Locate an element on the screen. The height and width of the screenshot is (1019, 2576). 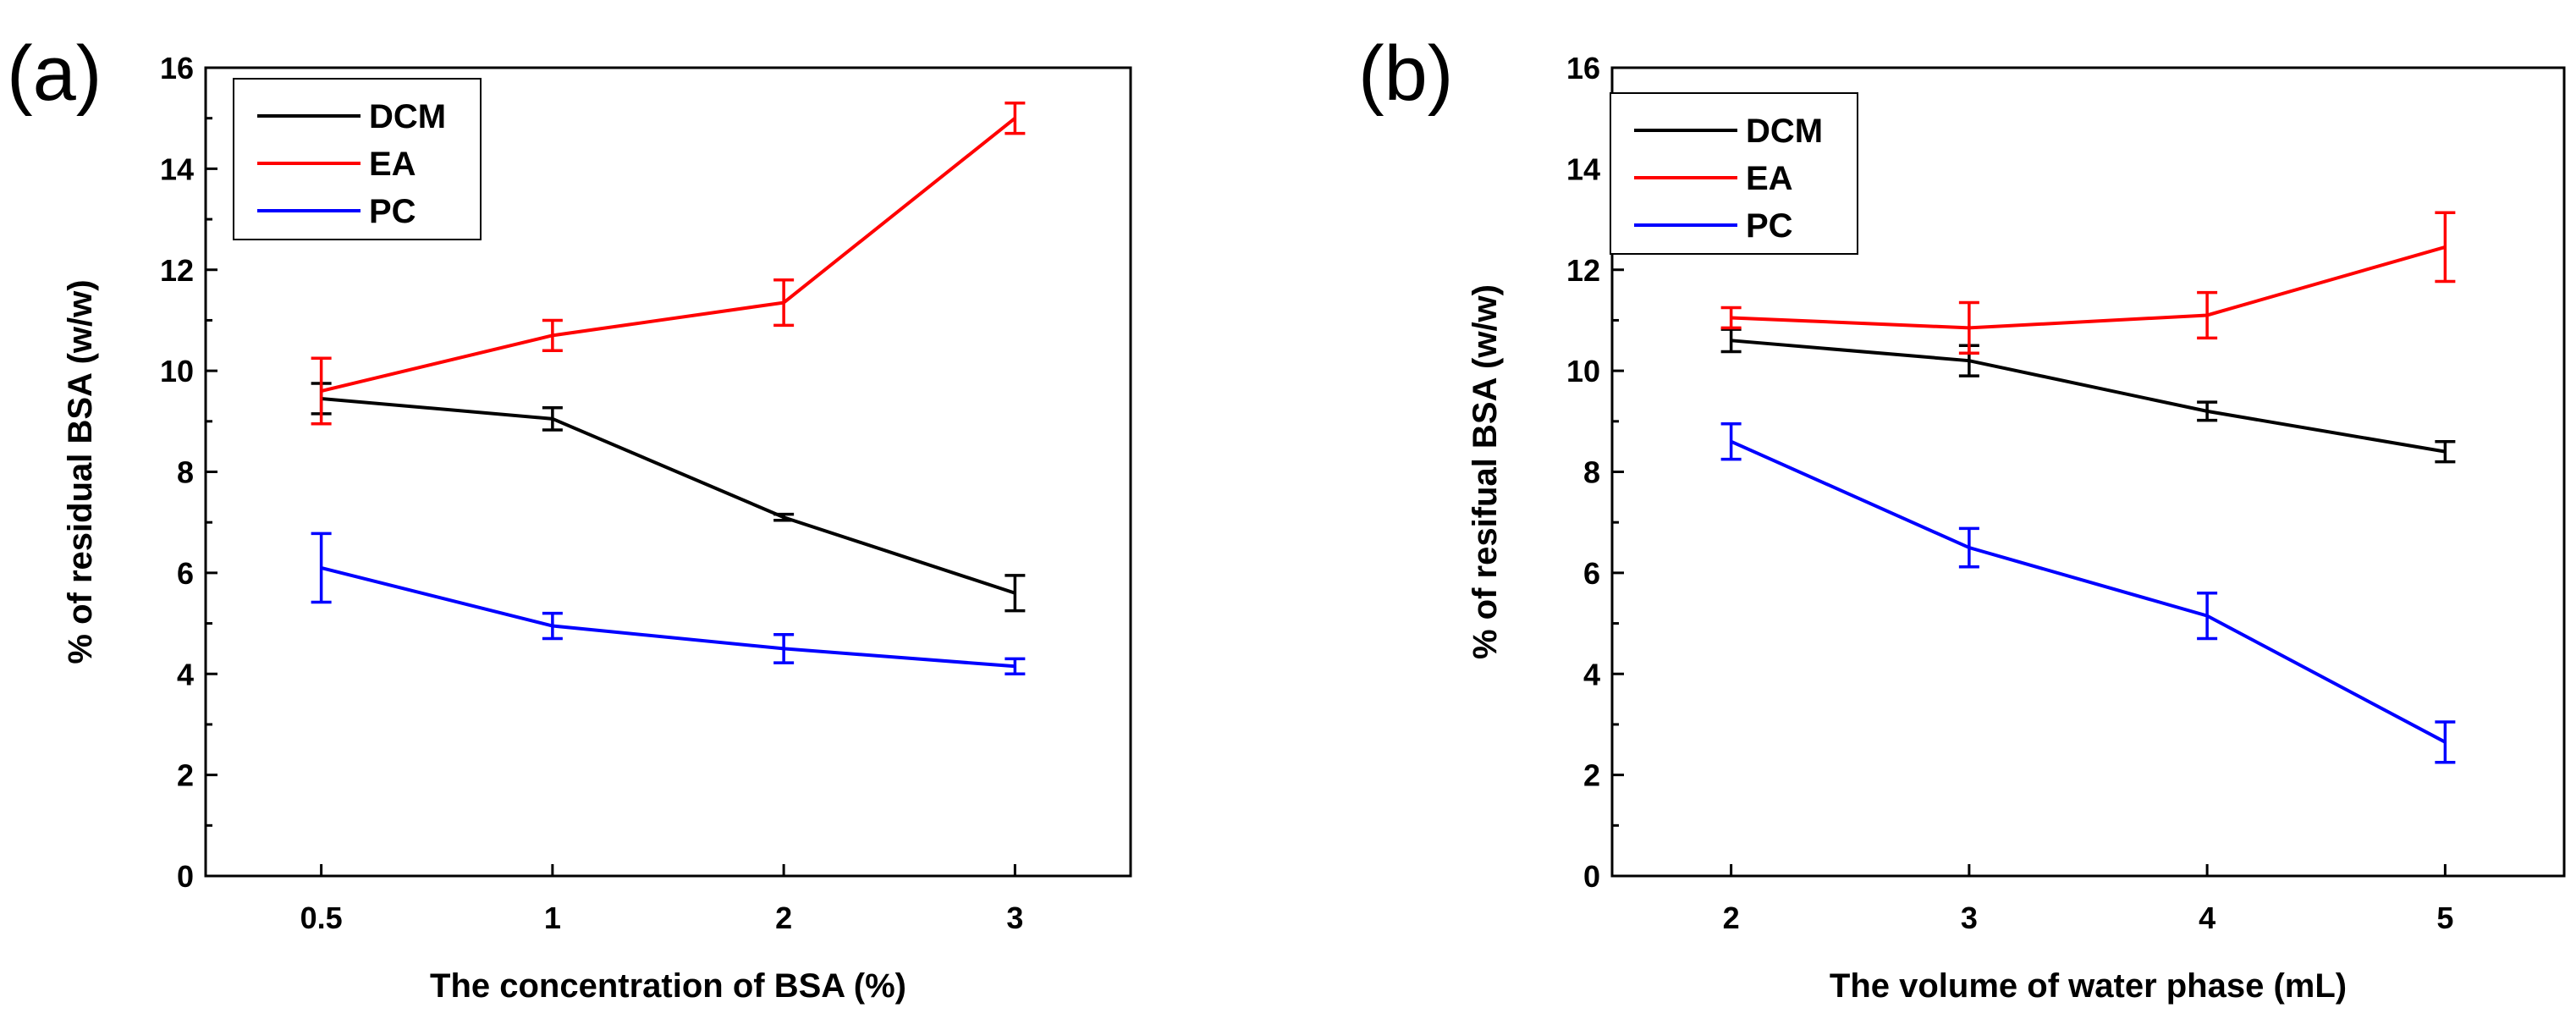
x-tick-label: 1 is located at coordinates (552, 918).